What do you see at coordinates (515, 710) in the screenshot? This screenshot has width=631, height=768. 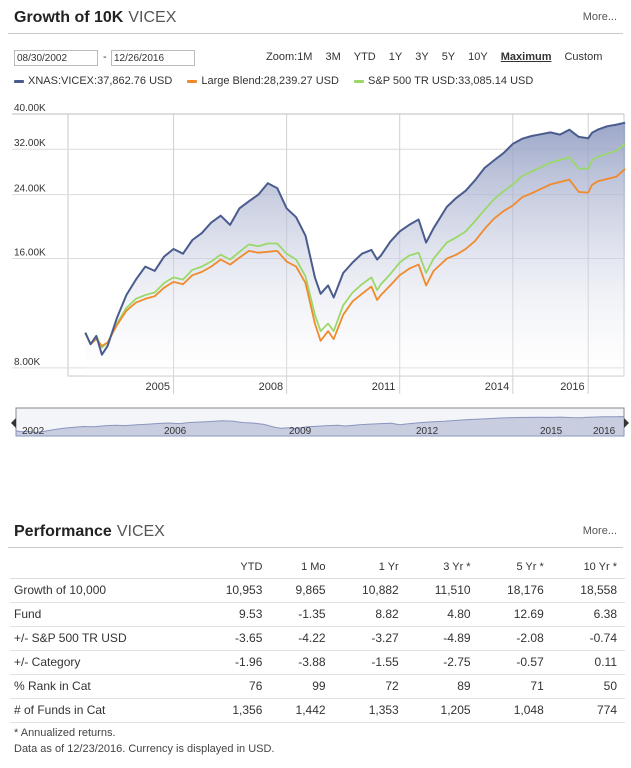 I see `table-cell: 1,048` at bounding box center [515, 710].